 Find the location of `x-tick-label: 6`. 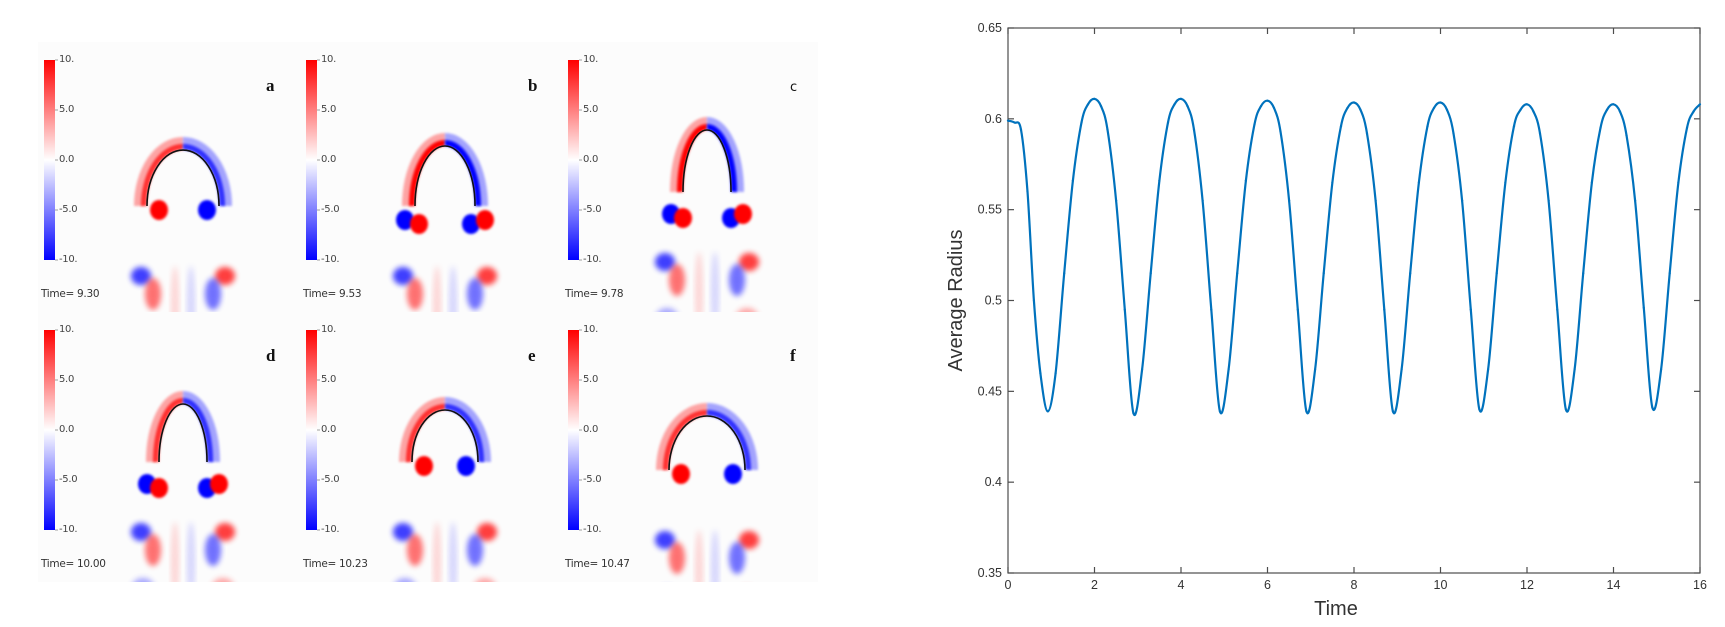

x-tick-label: 6 is located at coordinates (1267, 585).